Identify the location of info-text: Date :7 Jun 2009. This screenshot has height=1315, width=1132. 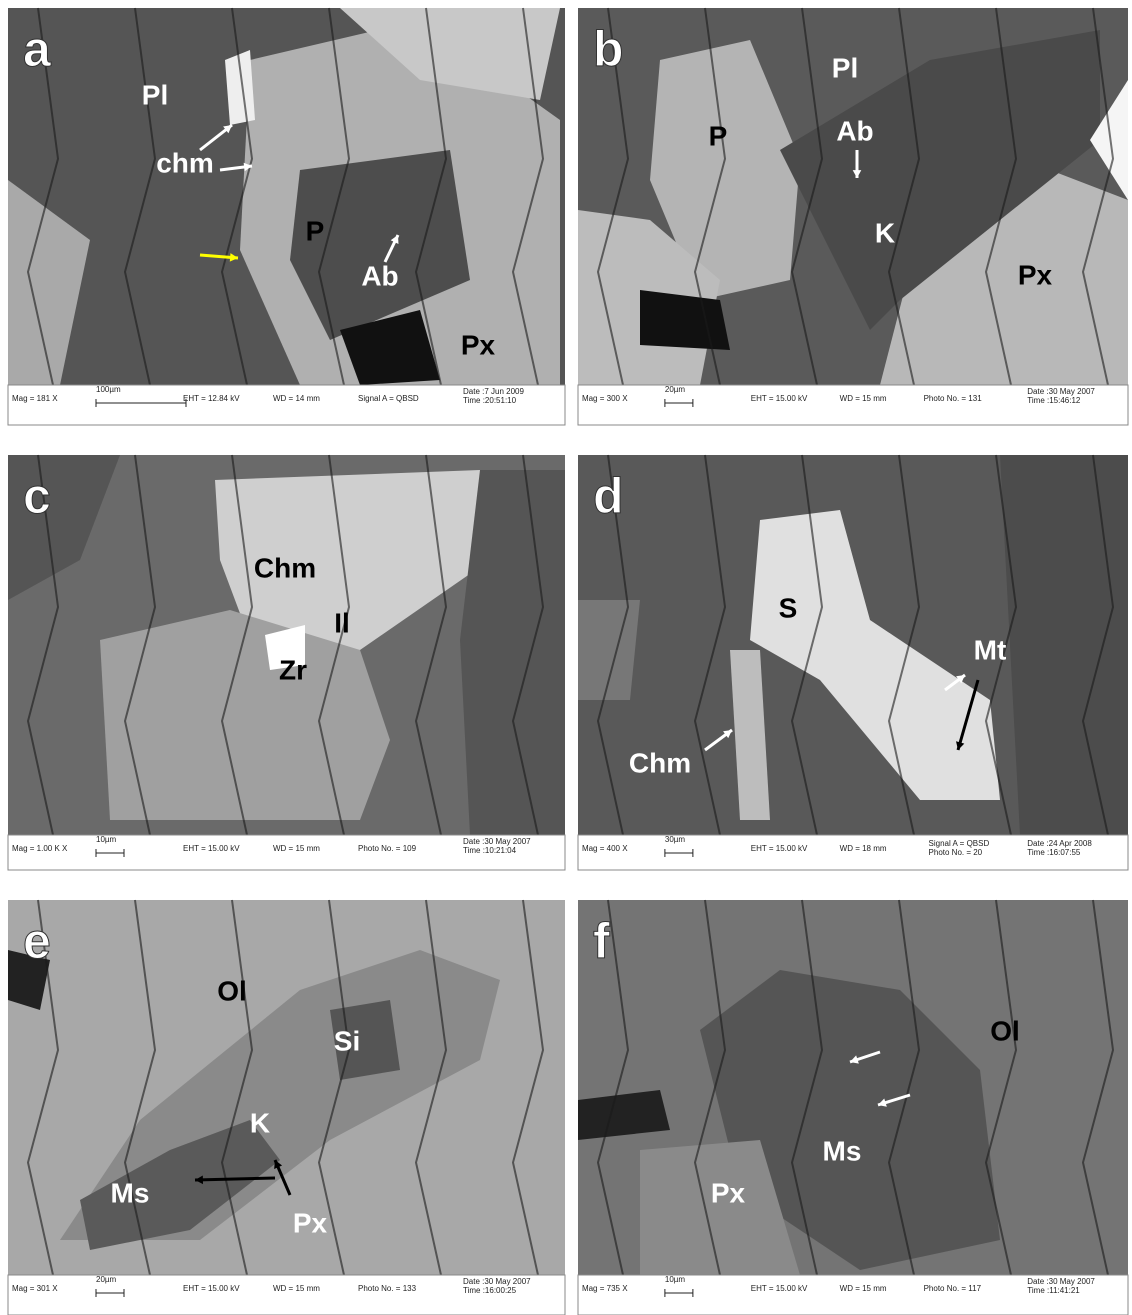
(493, 391).